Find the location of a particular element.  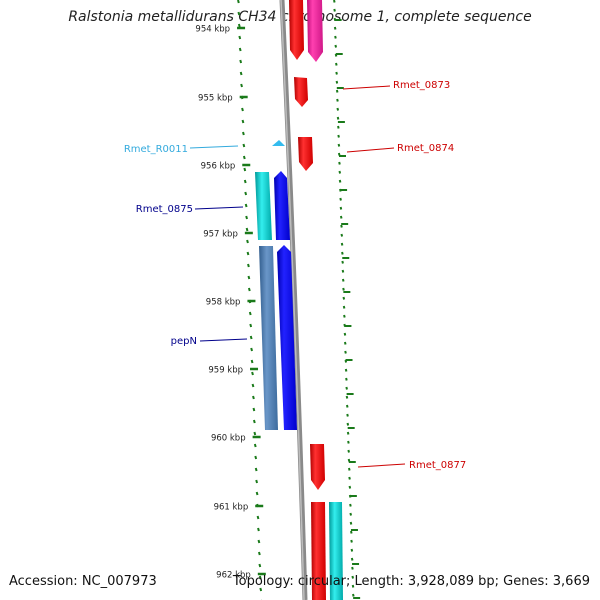

chromosome-backbone is located at coordinates (293, 300).